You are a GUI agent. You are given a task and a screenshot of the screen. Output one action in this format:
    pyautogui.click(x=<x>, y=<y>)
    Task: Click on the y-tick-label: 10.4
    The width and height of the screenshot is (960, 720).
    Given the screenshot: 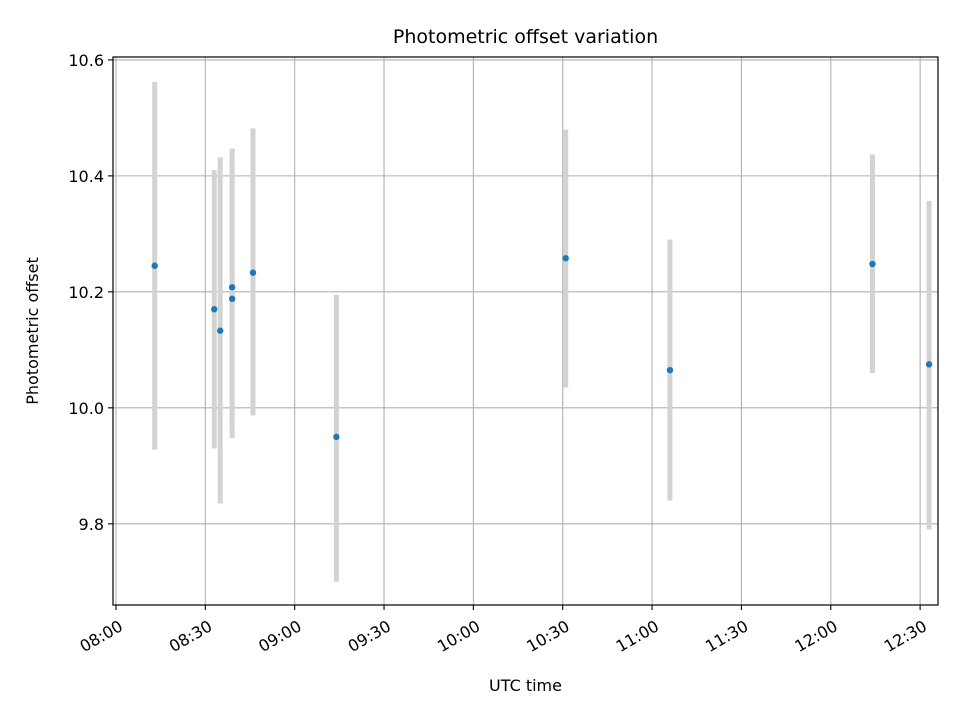 What is the action you would take?
    pyautogui.click(x=86, y=176)
    